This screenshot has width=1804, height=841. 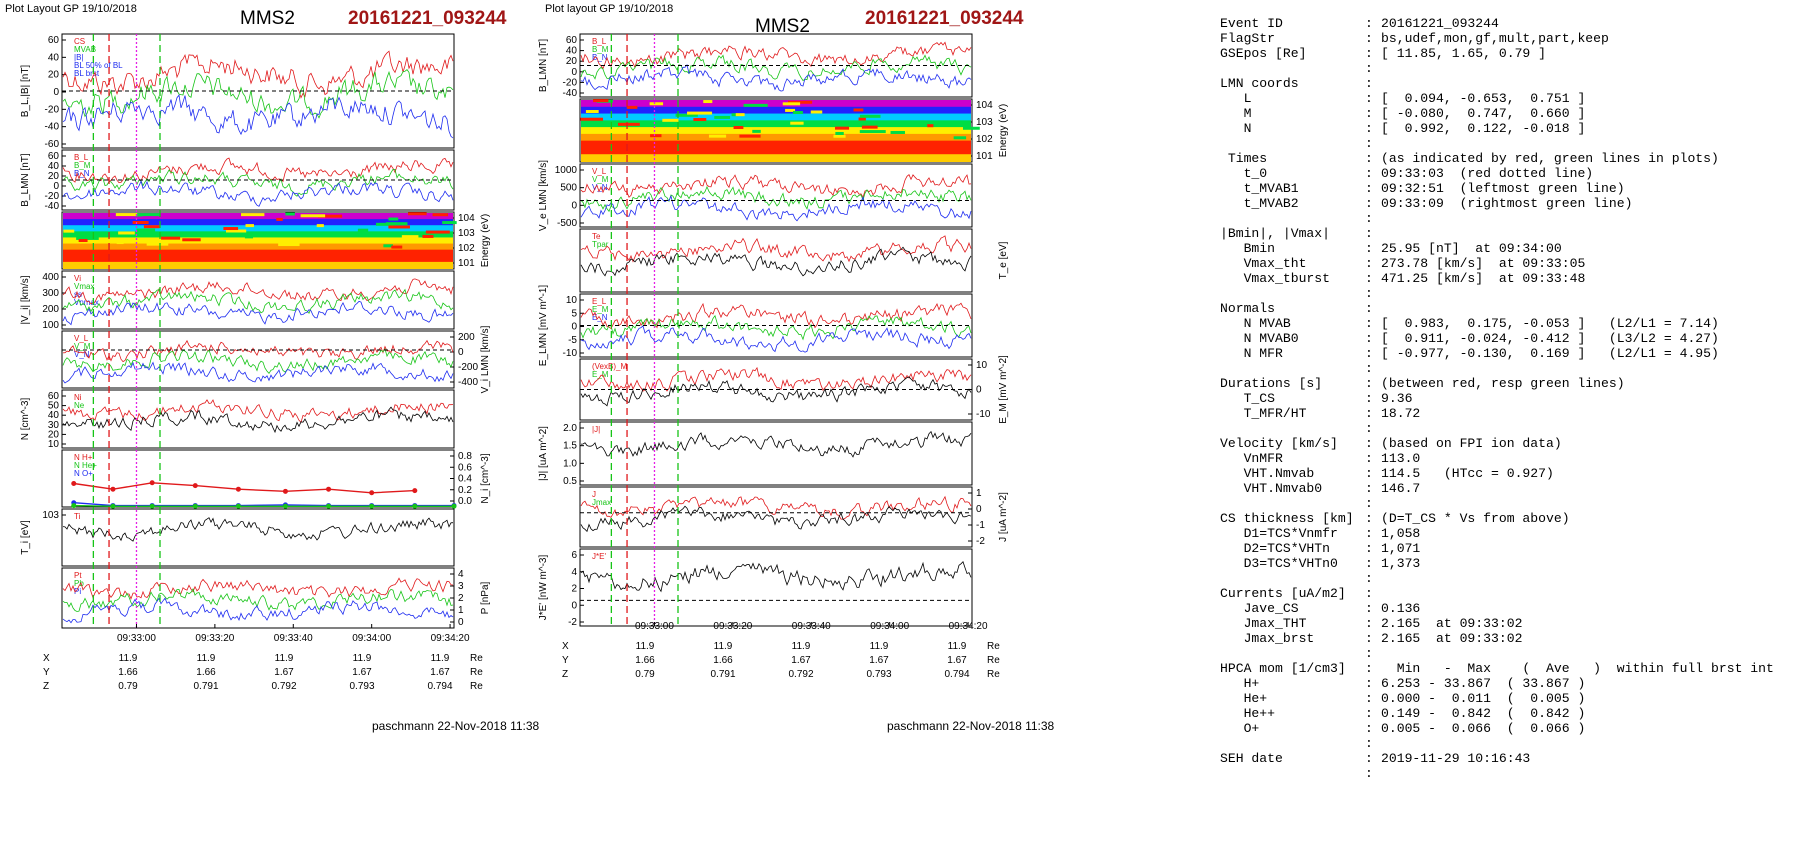 I want to click on info-value: [ -0.080, 0.747, 0.660 ], so click(x=1483, y=113).